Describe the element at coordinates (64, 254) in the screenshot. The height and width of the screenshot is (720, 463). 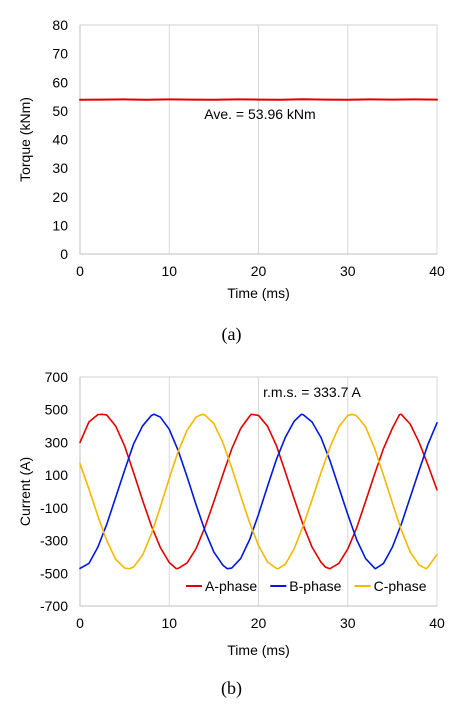
I see `y-tick-label: 0` at that location.